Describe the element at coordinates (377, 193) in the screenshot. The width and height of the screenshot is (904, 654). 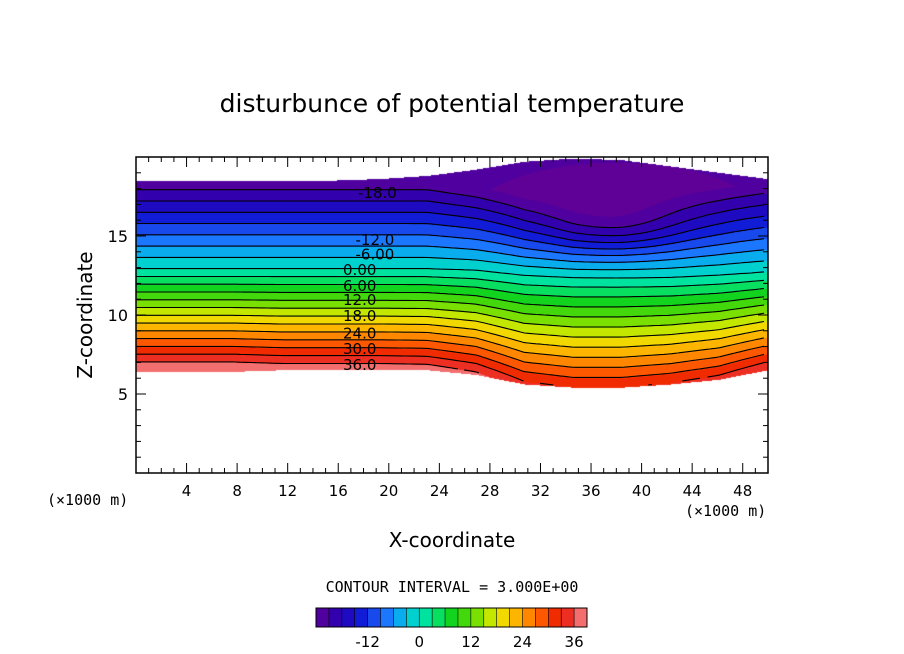
I see `contour-label: -18.0` at that location.